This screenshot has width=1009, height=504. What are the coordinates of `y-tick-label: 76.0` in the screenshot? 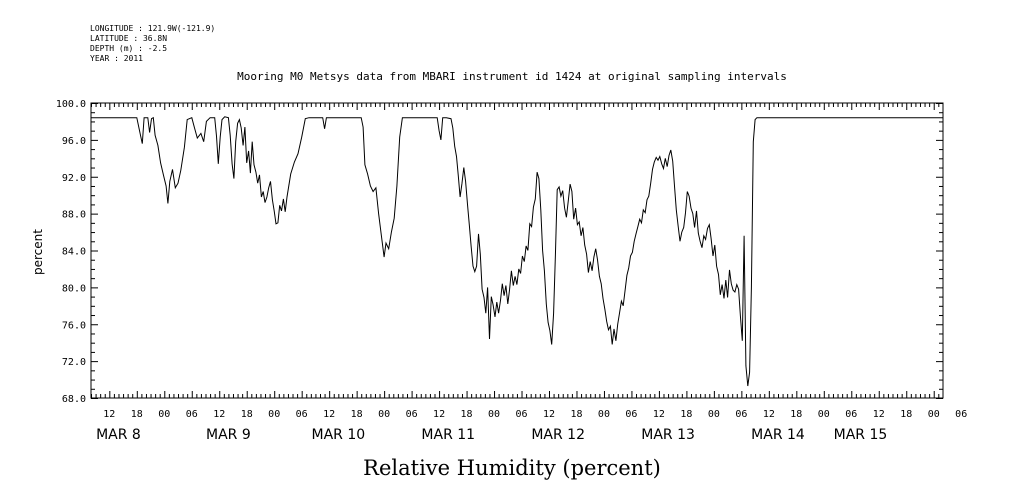 It's located at (74, 325).